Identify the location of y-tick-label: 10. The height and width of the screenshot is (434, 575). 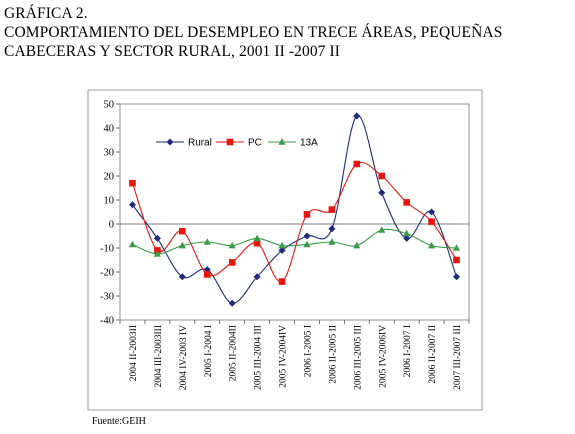
(109, 201).